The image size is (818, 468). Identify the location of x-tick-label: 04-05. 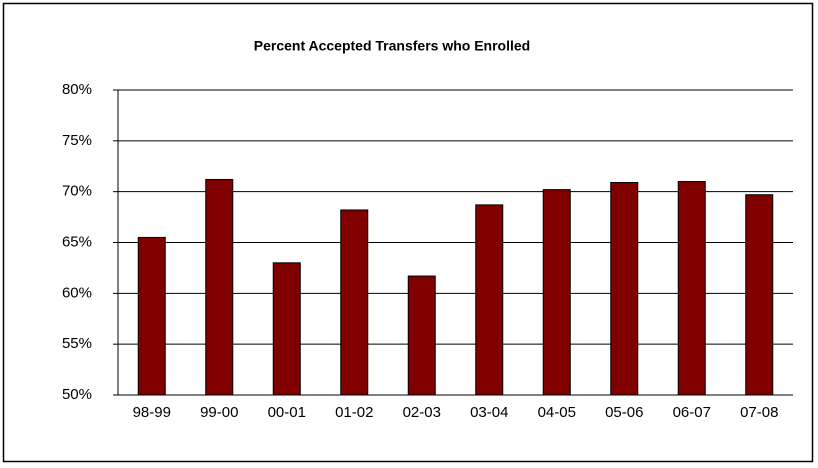
(557, 412).